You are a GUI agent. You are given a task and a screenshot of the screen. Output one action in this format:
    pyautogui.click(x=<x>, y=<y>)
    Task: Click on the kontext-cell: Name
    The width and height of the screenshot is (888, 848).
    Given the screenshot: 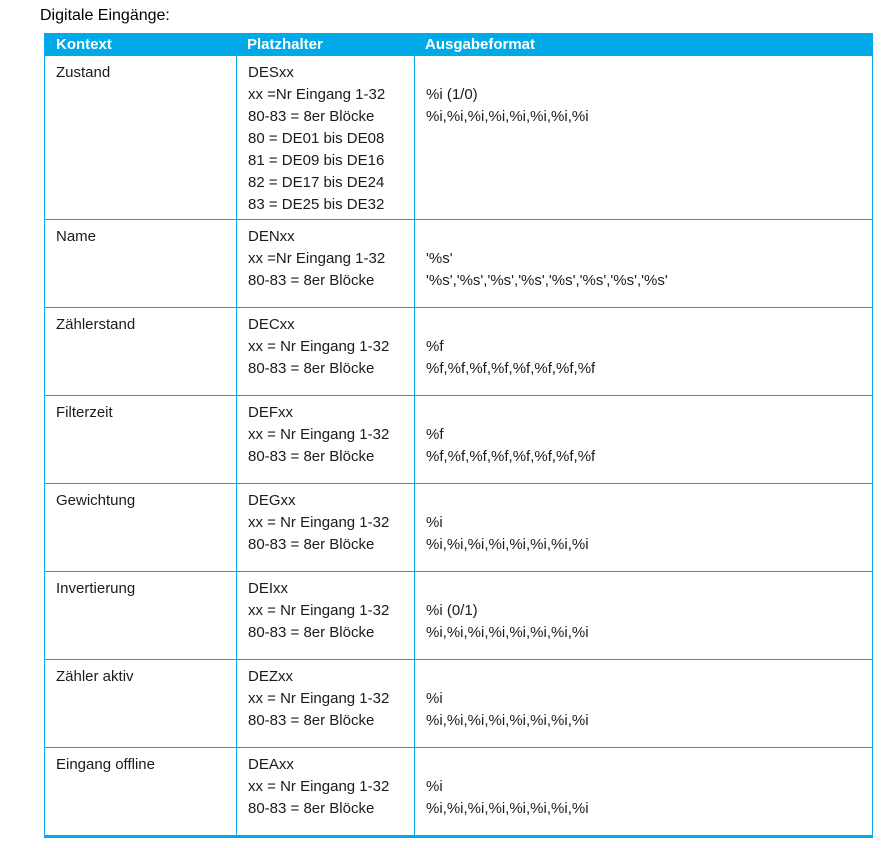 What is the action you would take?
    pyautogui.click(x=76, y=236)
    